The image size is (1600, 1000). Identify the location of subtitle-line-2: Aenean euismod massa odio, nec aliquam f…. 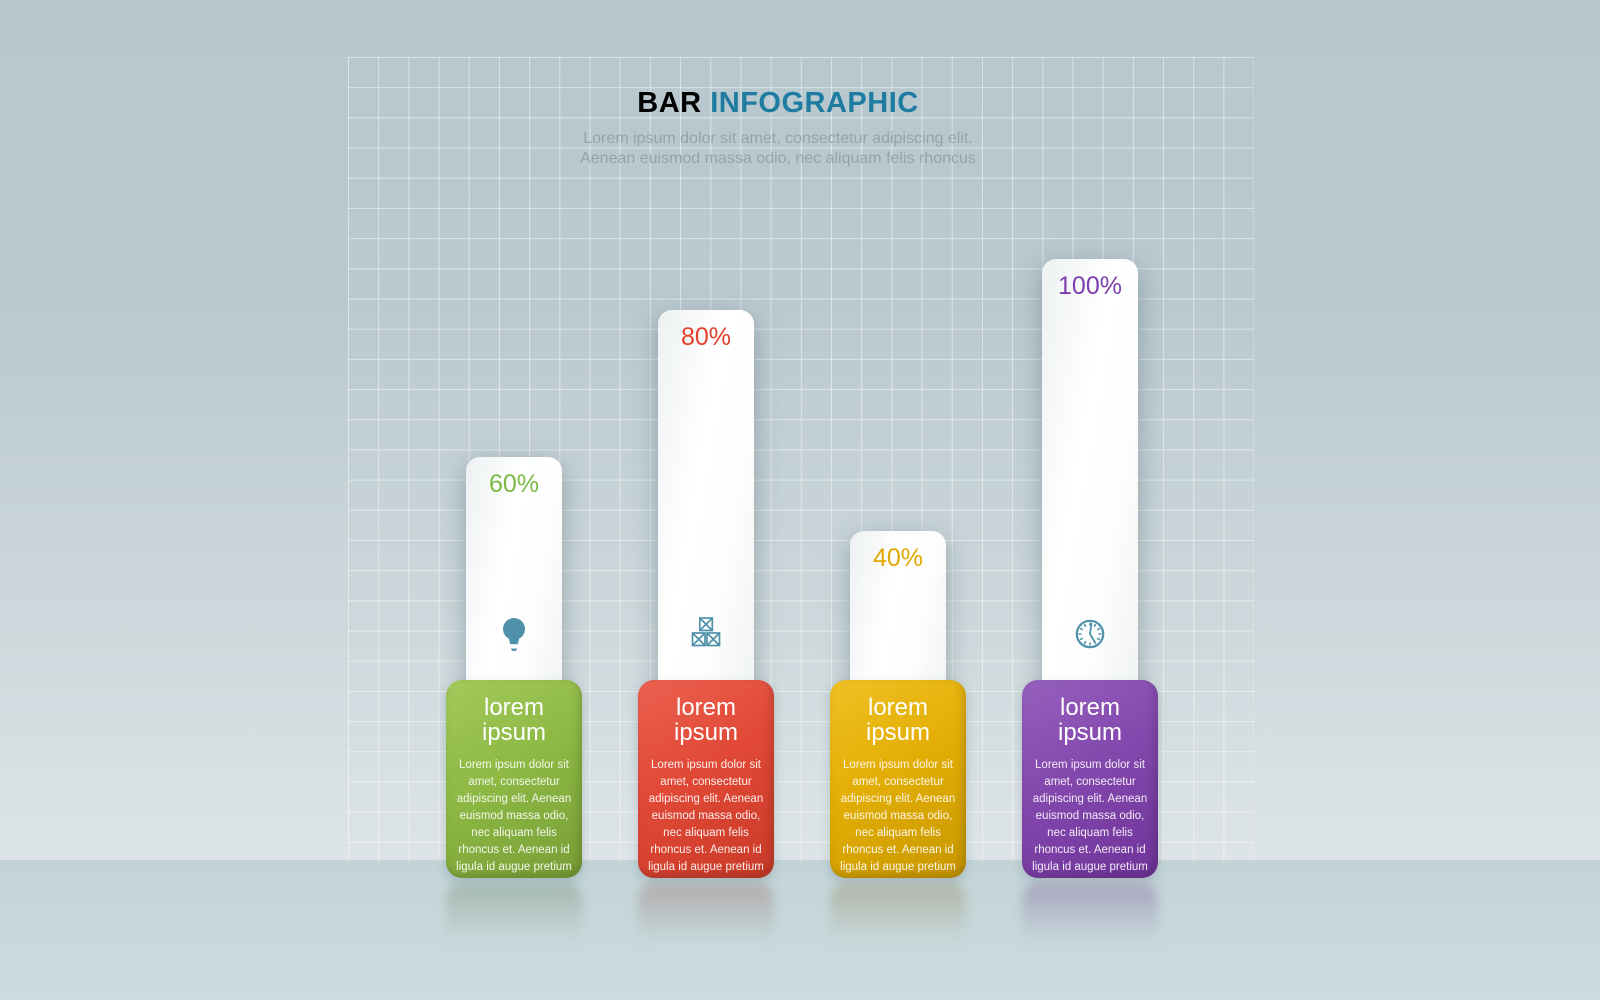
(778, 158).